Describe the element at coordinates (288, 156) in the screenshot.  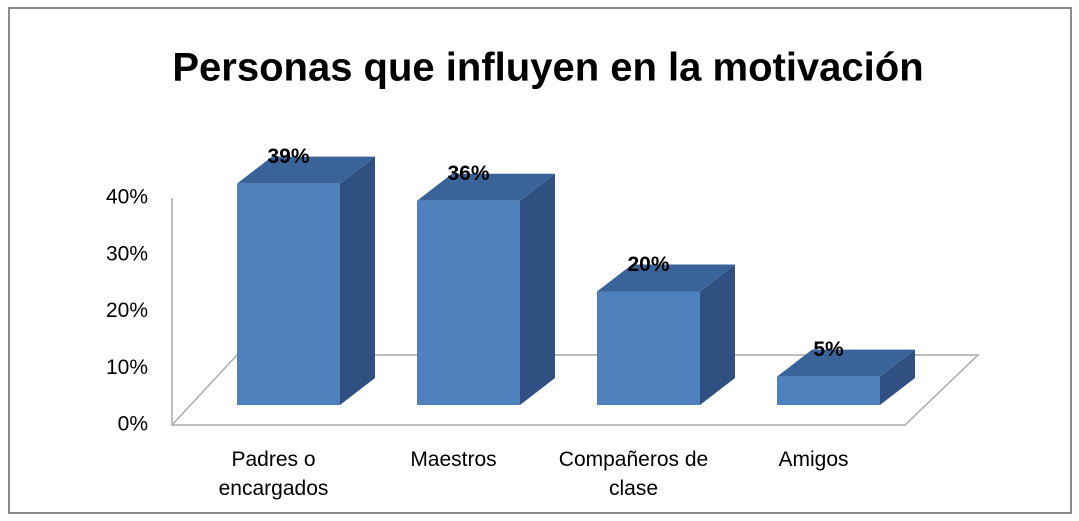
I see `data-label: 39%` at that location.